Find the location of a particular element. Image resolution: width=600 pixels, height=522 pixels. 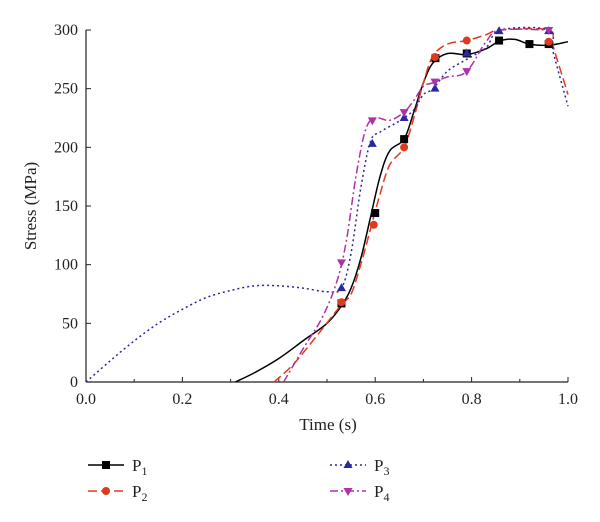

legend-item-p1: P1 is located at coordinates (117, 467).